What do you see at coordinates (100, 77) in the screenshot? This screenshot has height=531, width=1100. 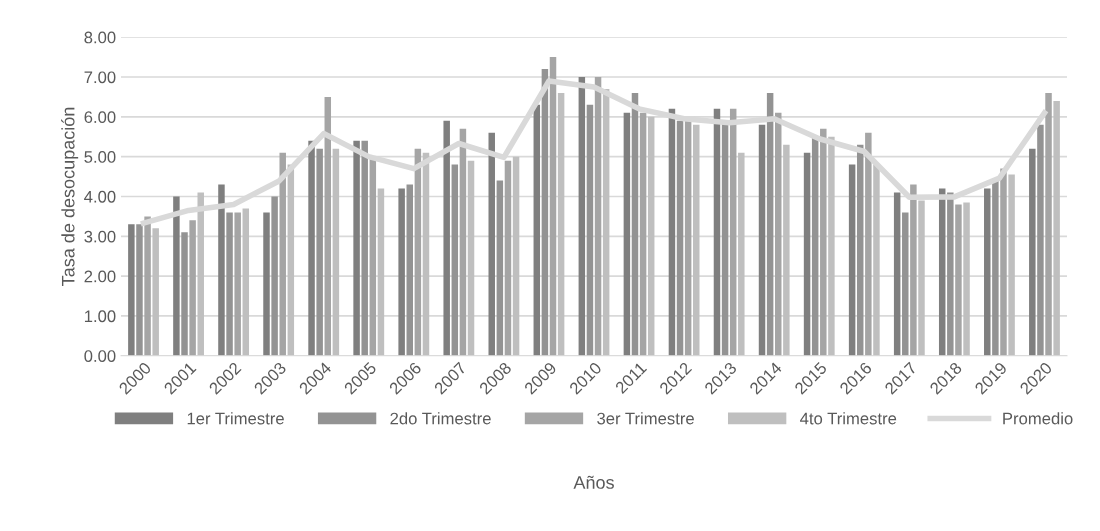 I see `y-tick-label: 7.00` at bounding box center [100, 77].